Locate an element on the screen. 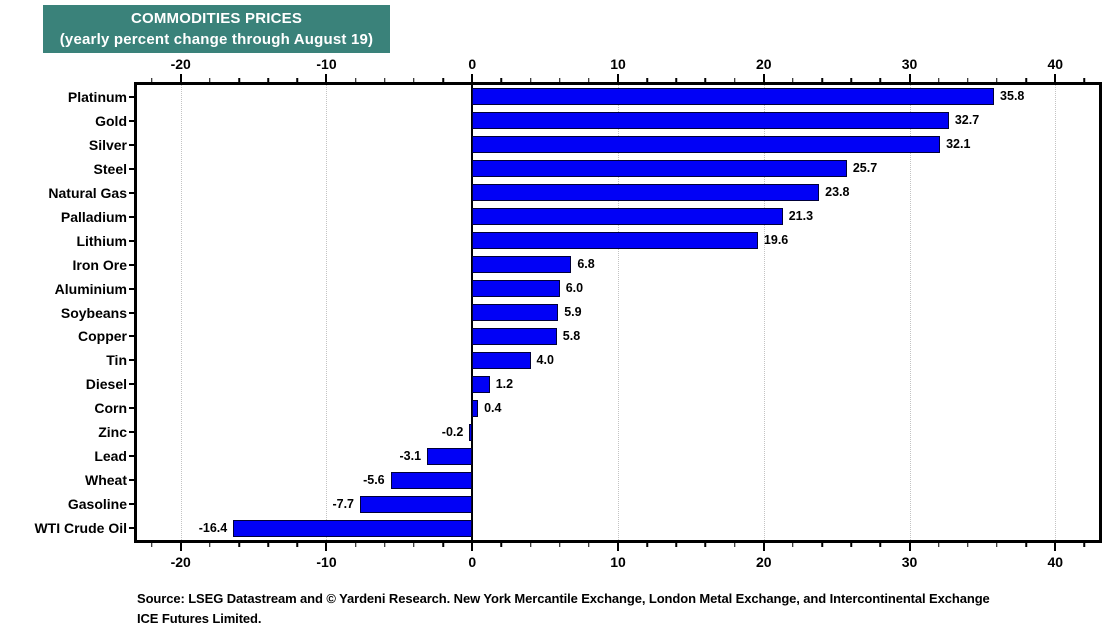 Image resolution: width=1120 pixels, height=630 pixels. x-axis-top: -20 -10 0 10 20 30 40 is located at coordinates (618, 69).